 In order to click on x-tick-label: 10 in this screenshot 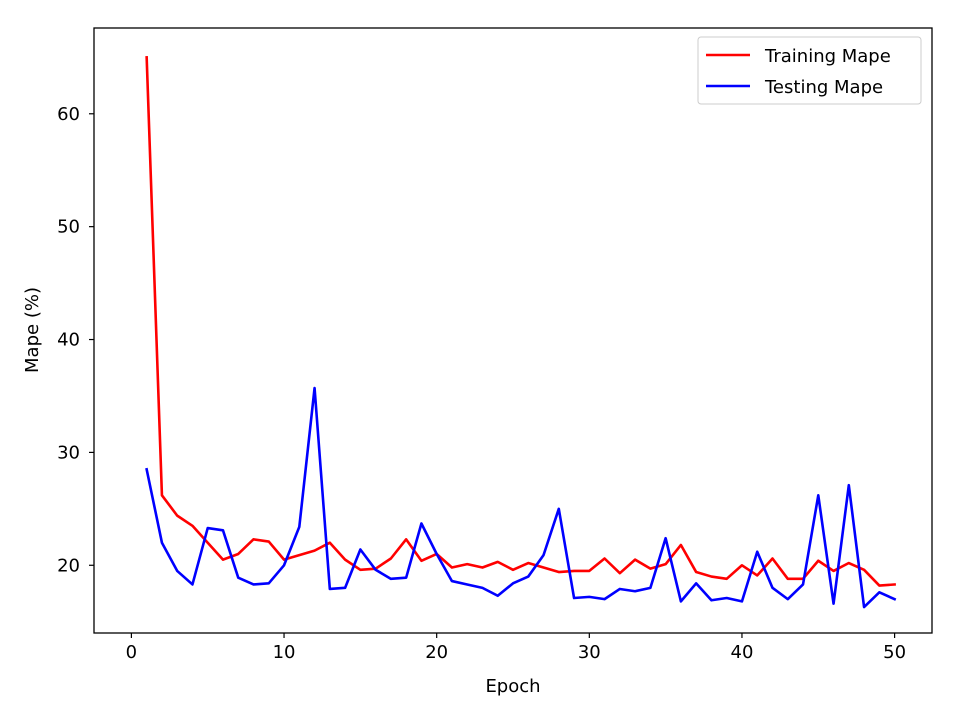, I will do `click(284, 652)`.